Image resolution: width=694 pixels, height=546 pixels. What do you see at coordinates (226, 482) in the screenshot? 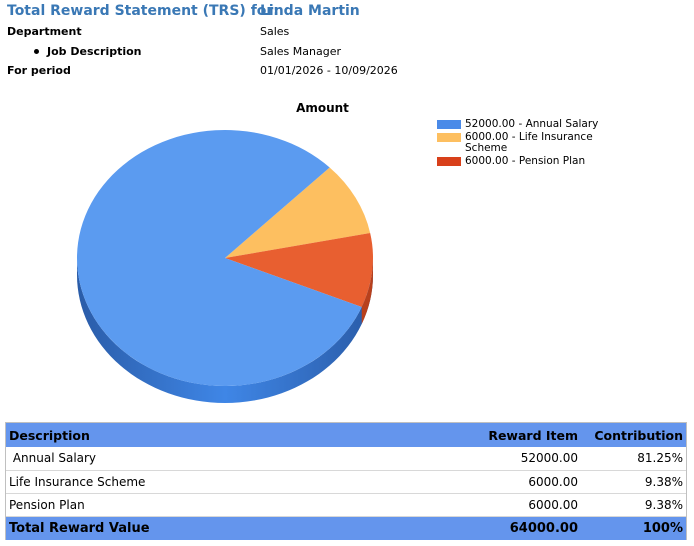
I see `row-description: Life Insurance Scheme` at bounding box center [226, 482].